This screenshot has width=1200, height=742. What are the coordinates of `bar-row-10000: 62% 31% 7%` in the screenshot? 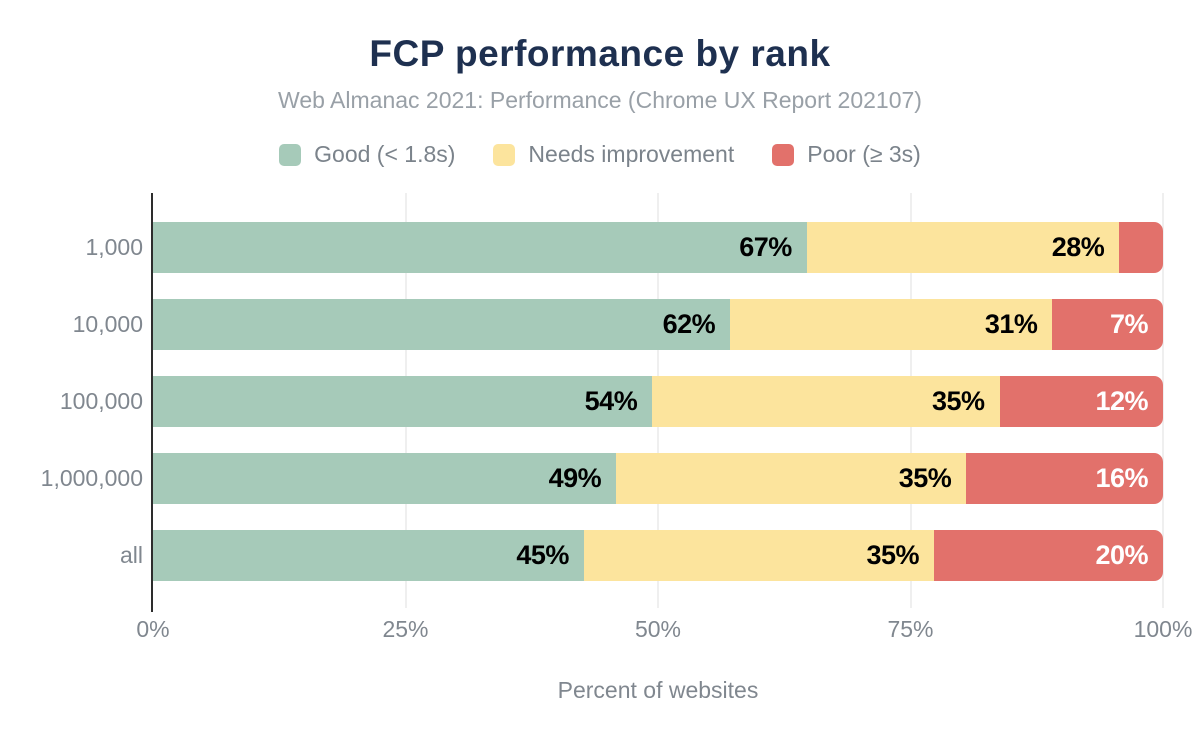 It's located at (658, 324).